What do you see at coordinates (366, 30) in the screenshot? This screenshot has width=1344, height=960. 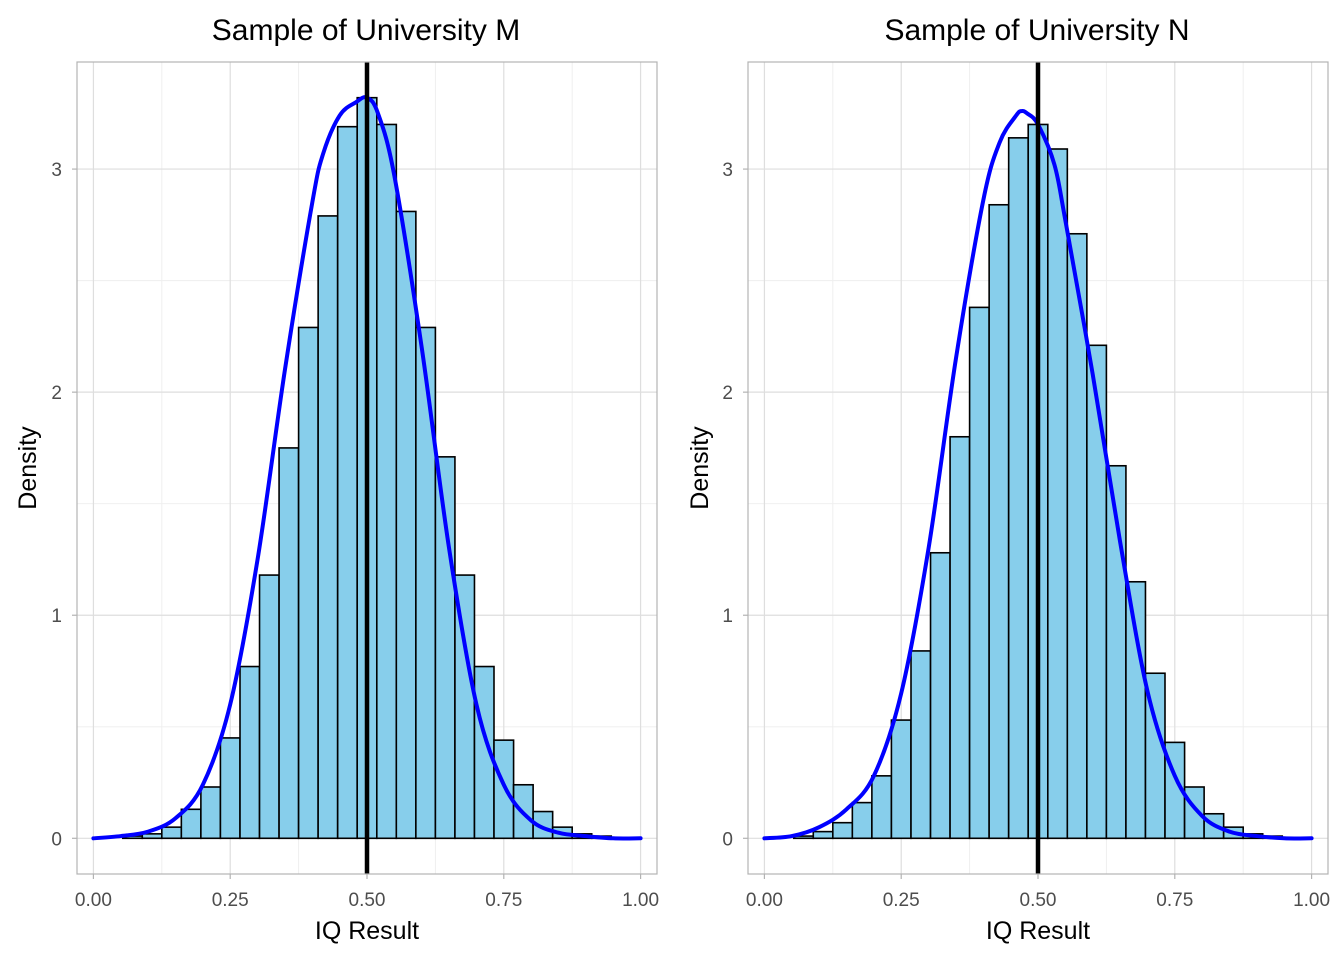 I see `chart-title: Sample of University M` at bounding box center [366, 30].